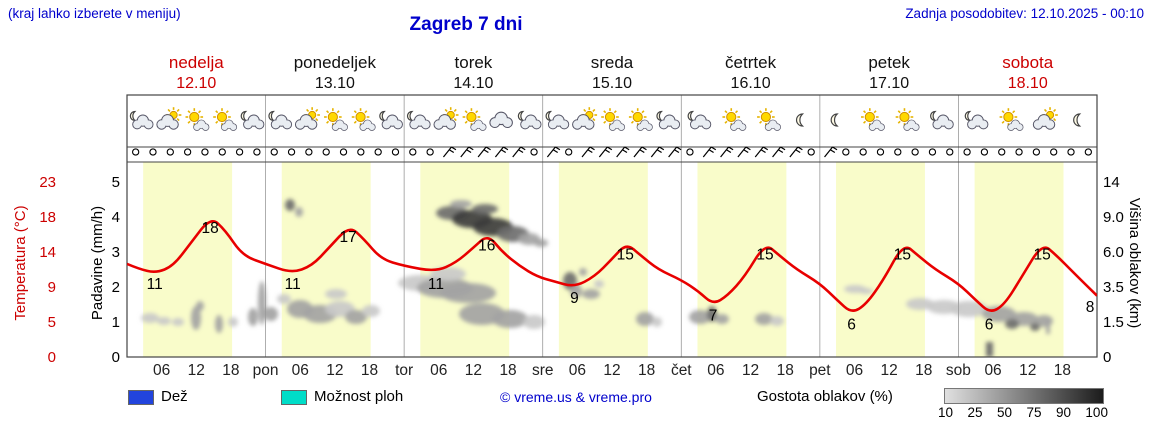 This screenshot has width=1152, height=443. Describe the element at coordinates (47, 182) in the screenshot. I see `temperature-tick-label: 23` at that location.